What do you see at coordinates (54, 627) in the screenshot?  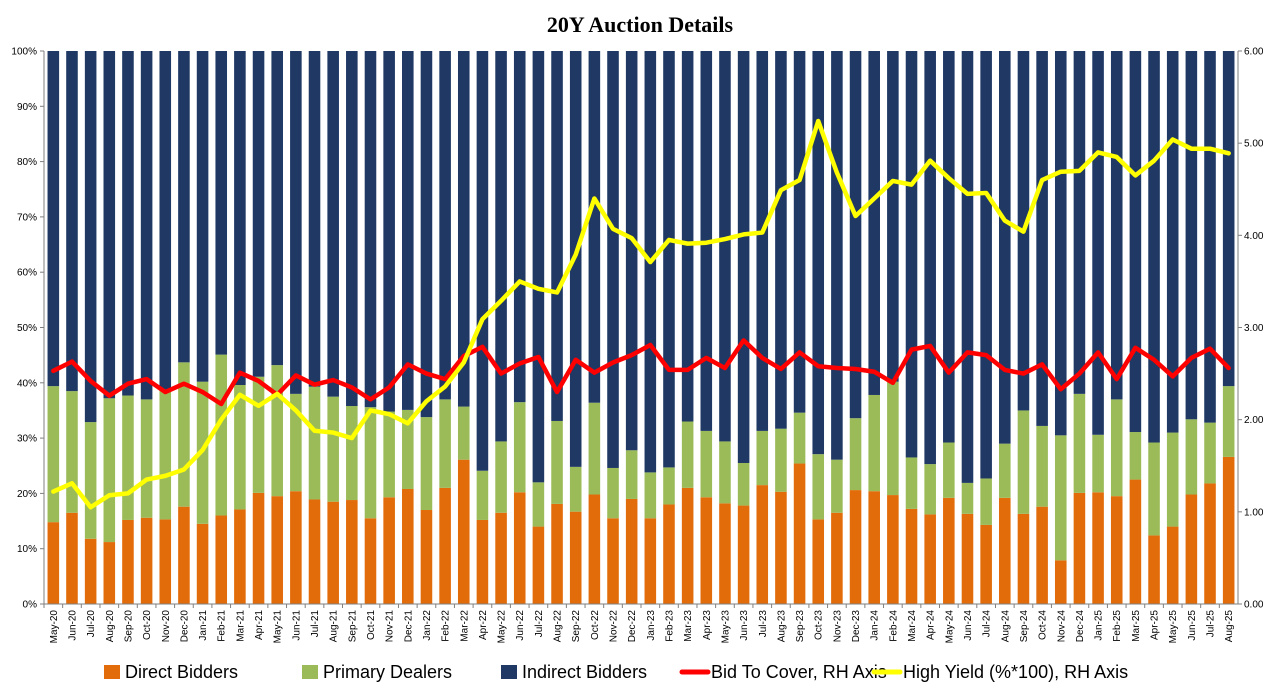 I see `x-tick-label-0: May-20` at bounding box center [54, 627].